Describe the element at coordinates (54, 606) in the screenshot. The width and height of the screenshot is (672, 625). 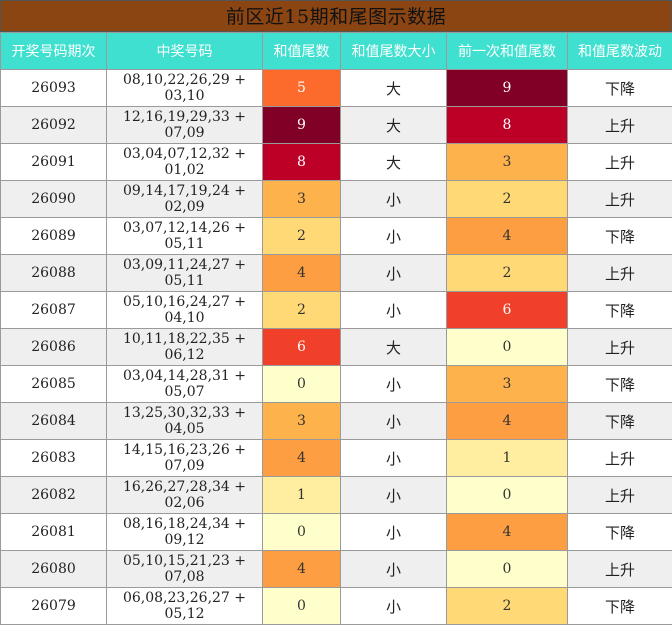
I see `cell-issue: 26079` at that location.